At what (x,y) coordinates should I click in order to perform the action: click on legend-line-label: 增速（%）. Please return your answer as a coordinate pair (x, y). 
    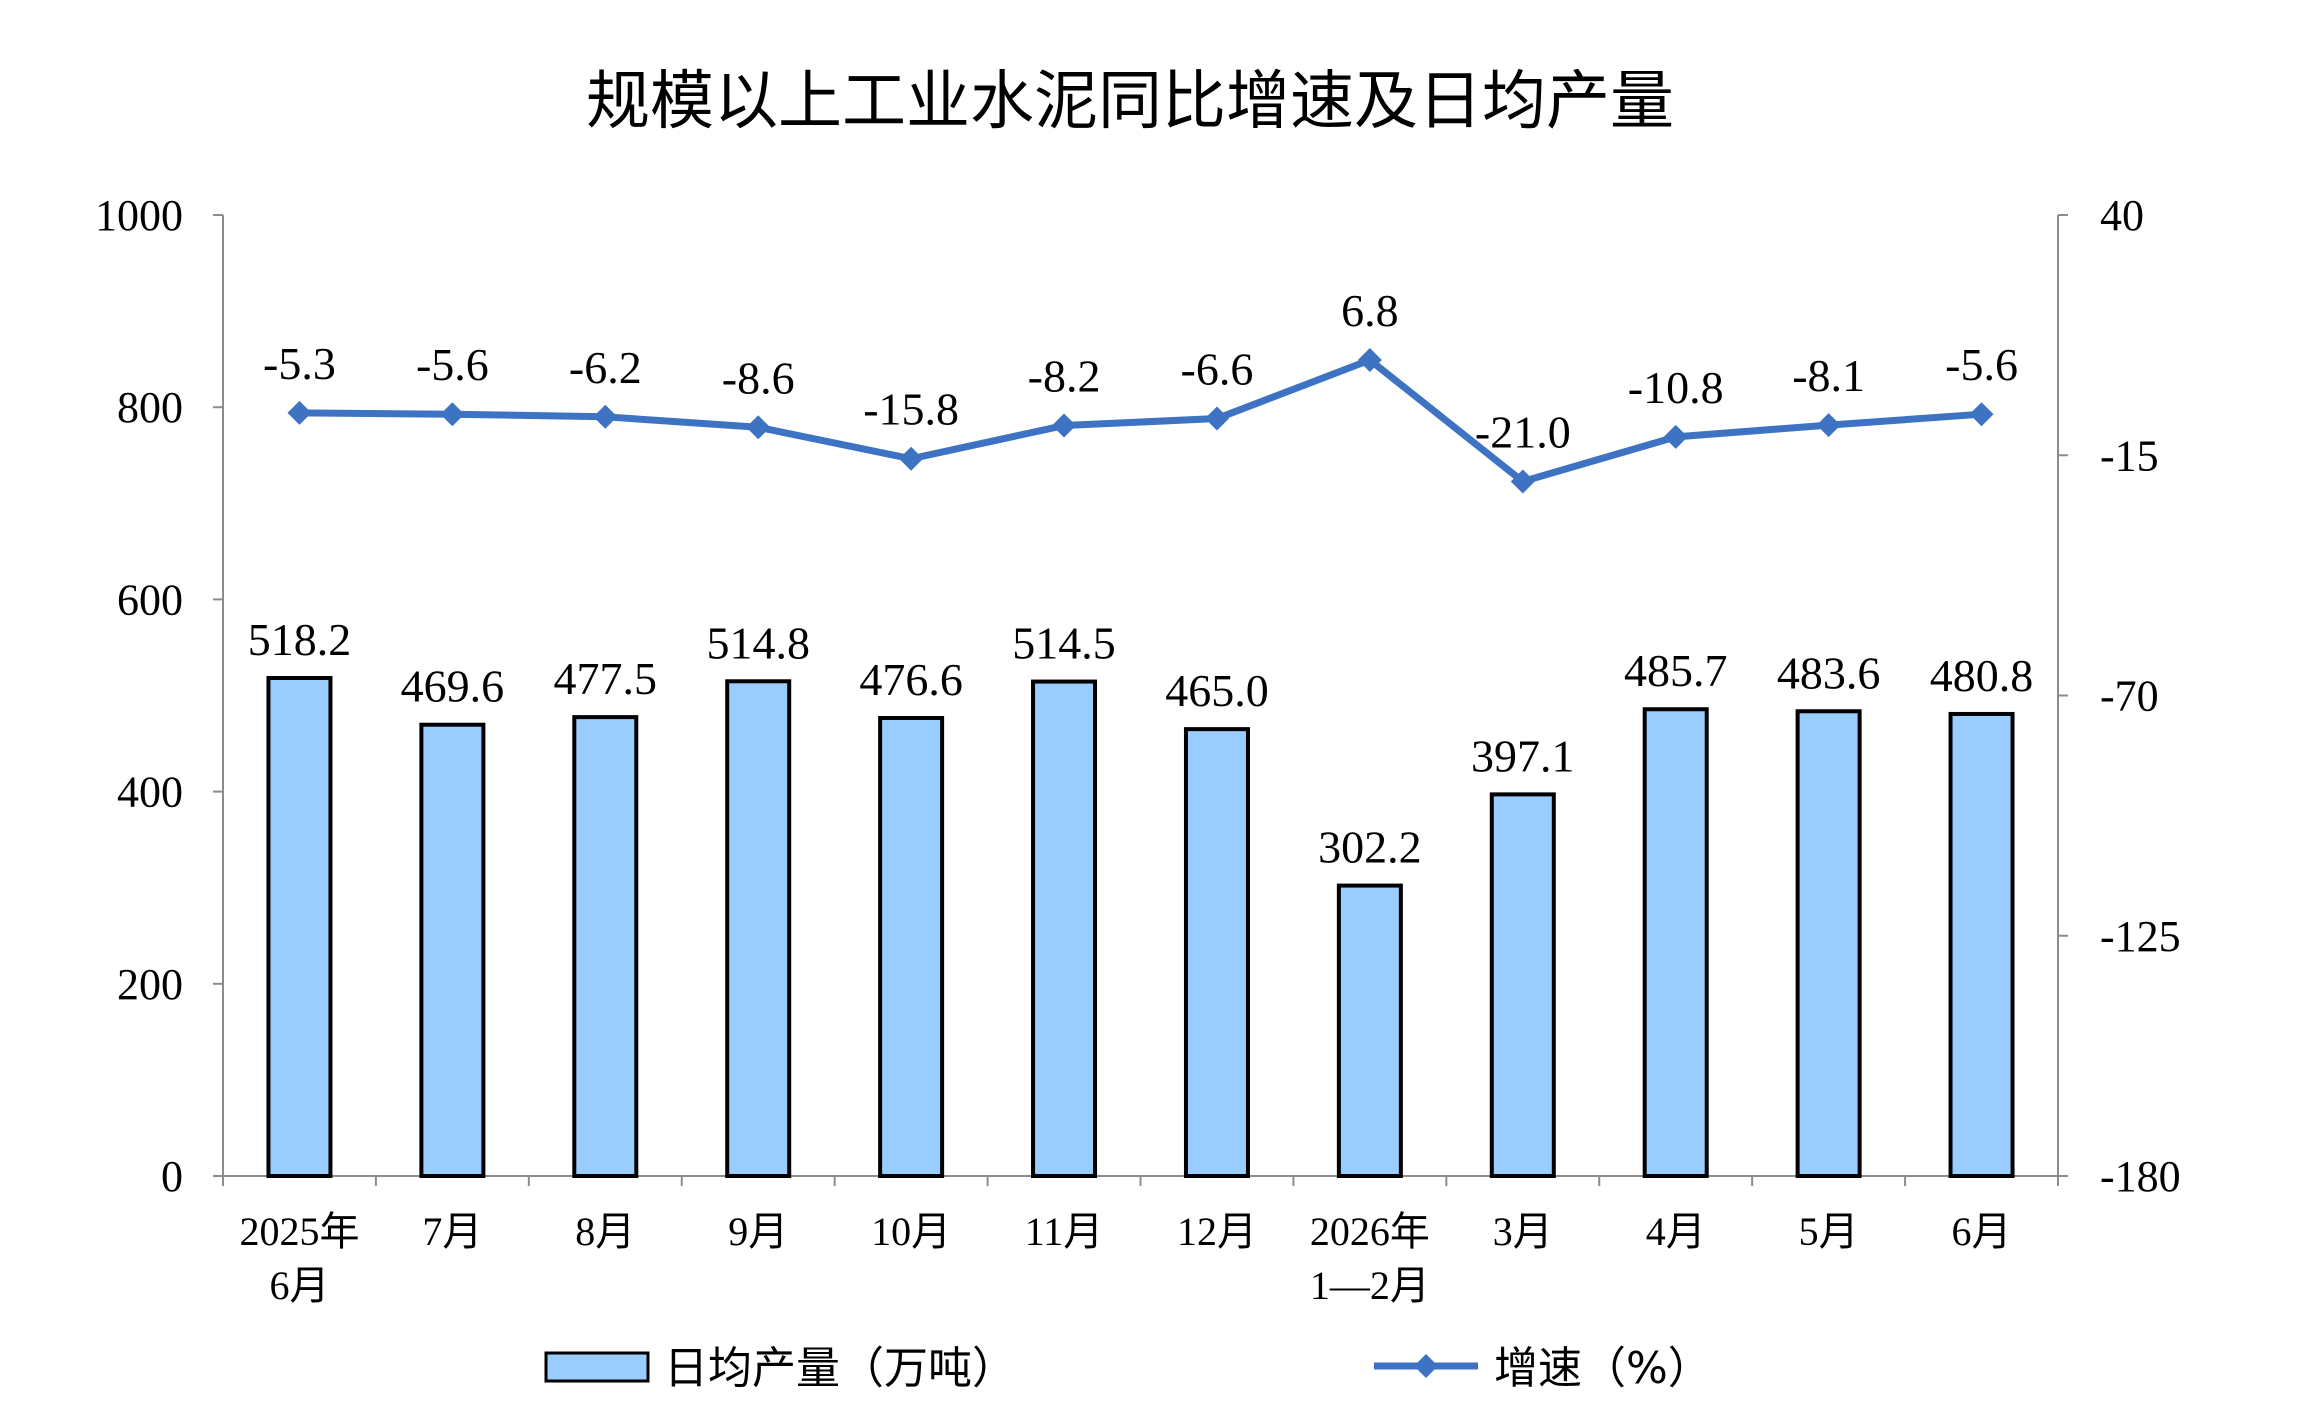
    Looking at the image, I should click on (1603, 1368).